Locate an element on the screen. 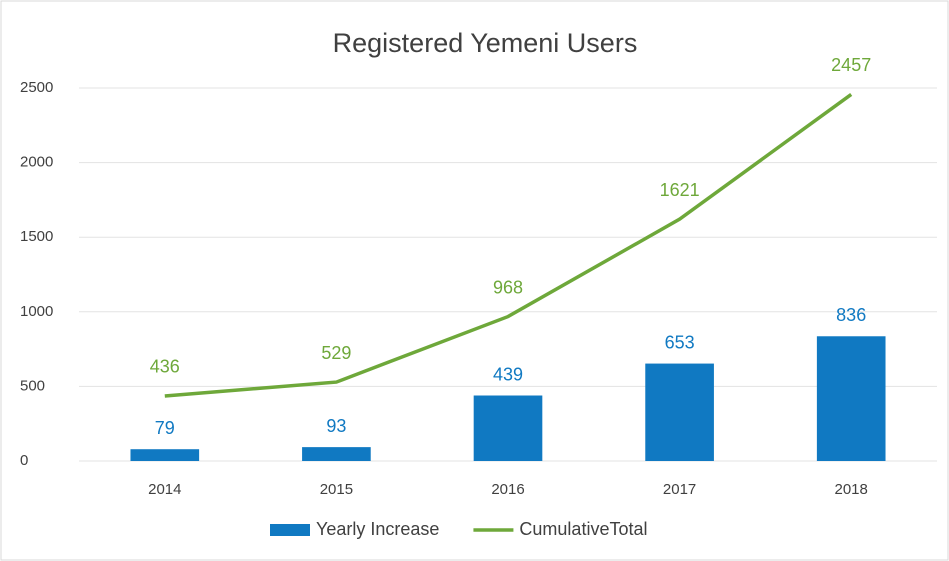 This screenshot has width=949, height=561. data-label: 79 is located at coordinates (165, 428).